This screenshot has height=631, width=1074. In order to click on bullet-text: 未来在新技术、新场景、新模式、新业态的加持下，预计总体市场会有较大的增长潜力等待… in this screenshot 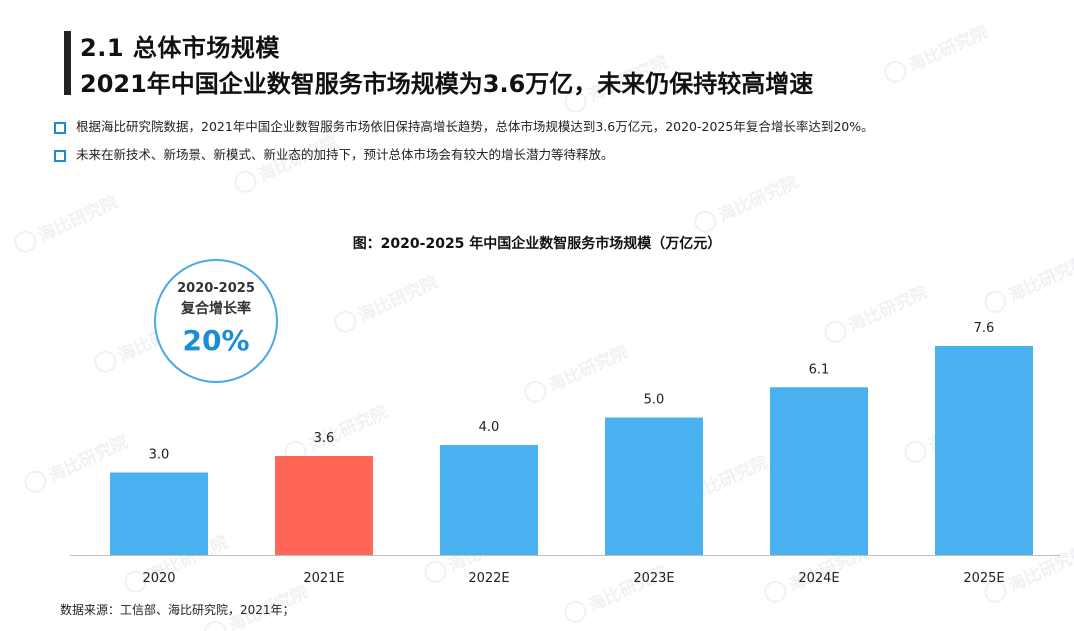, I will do `click(345, 154)`.